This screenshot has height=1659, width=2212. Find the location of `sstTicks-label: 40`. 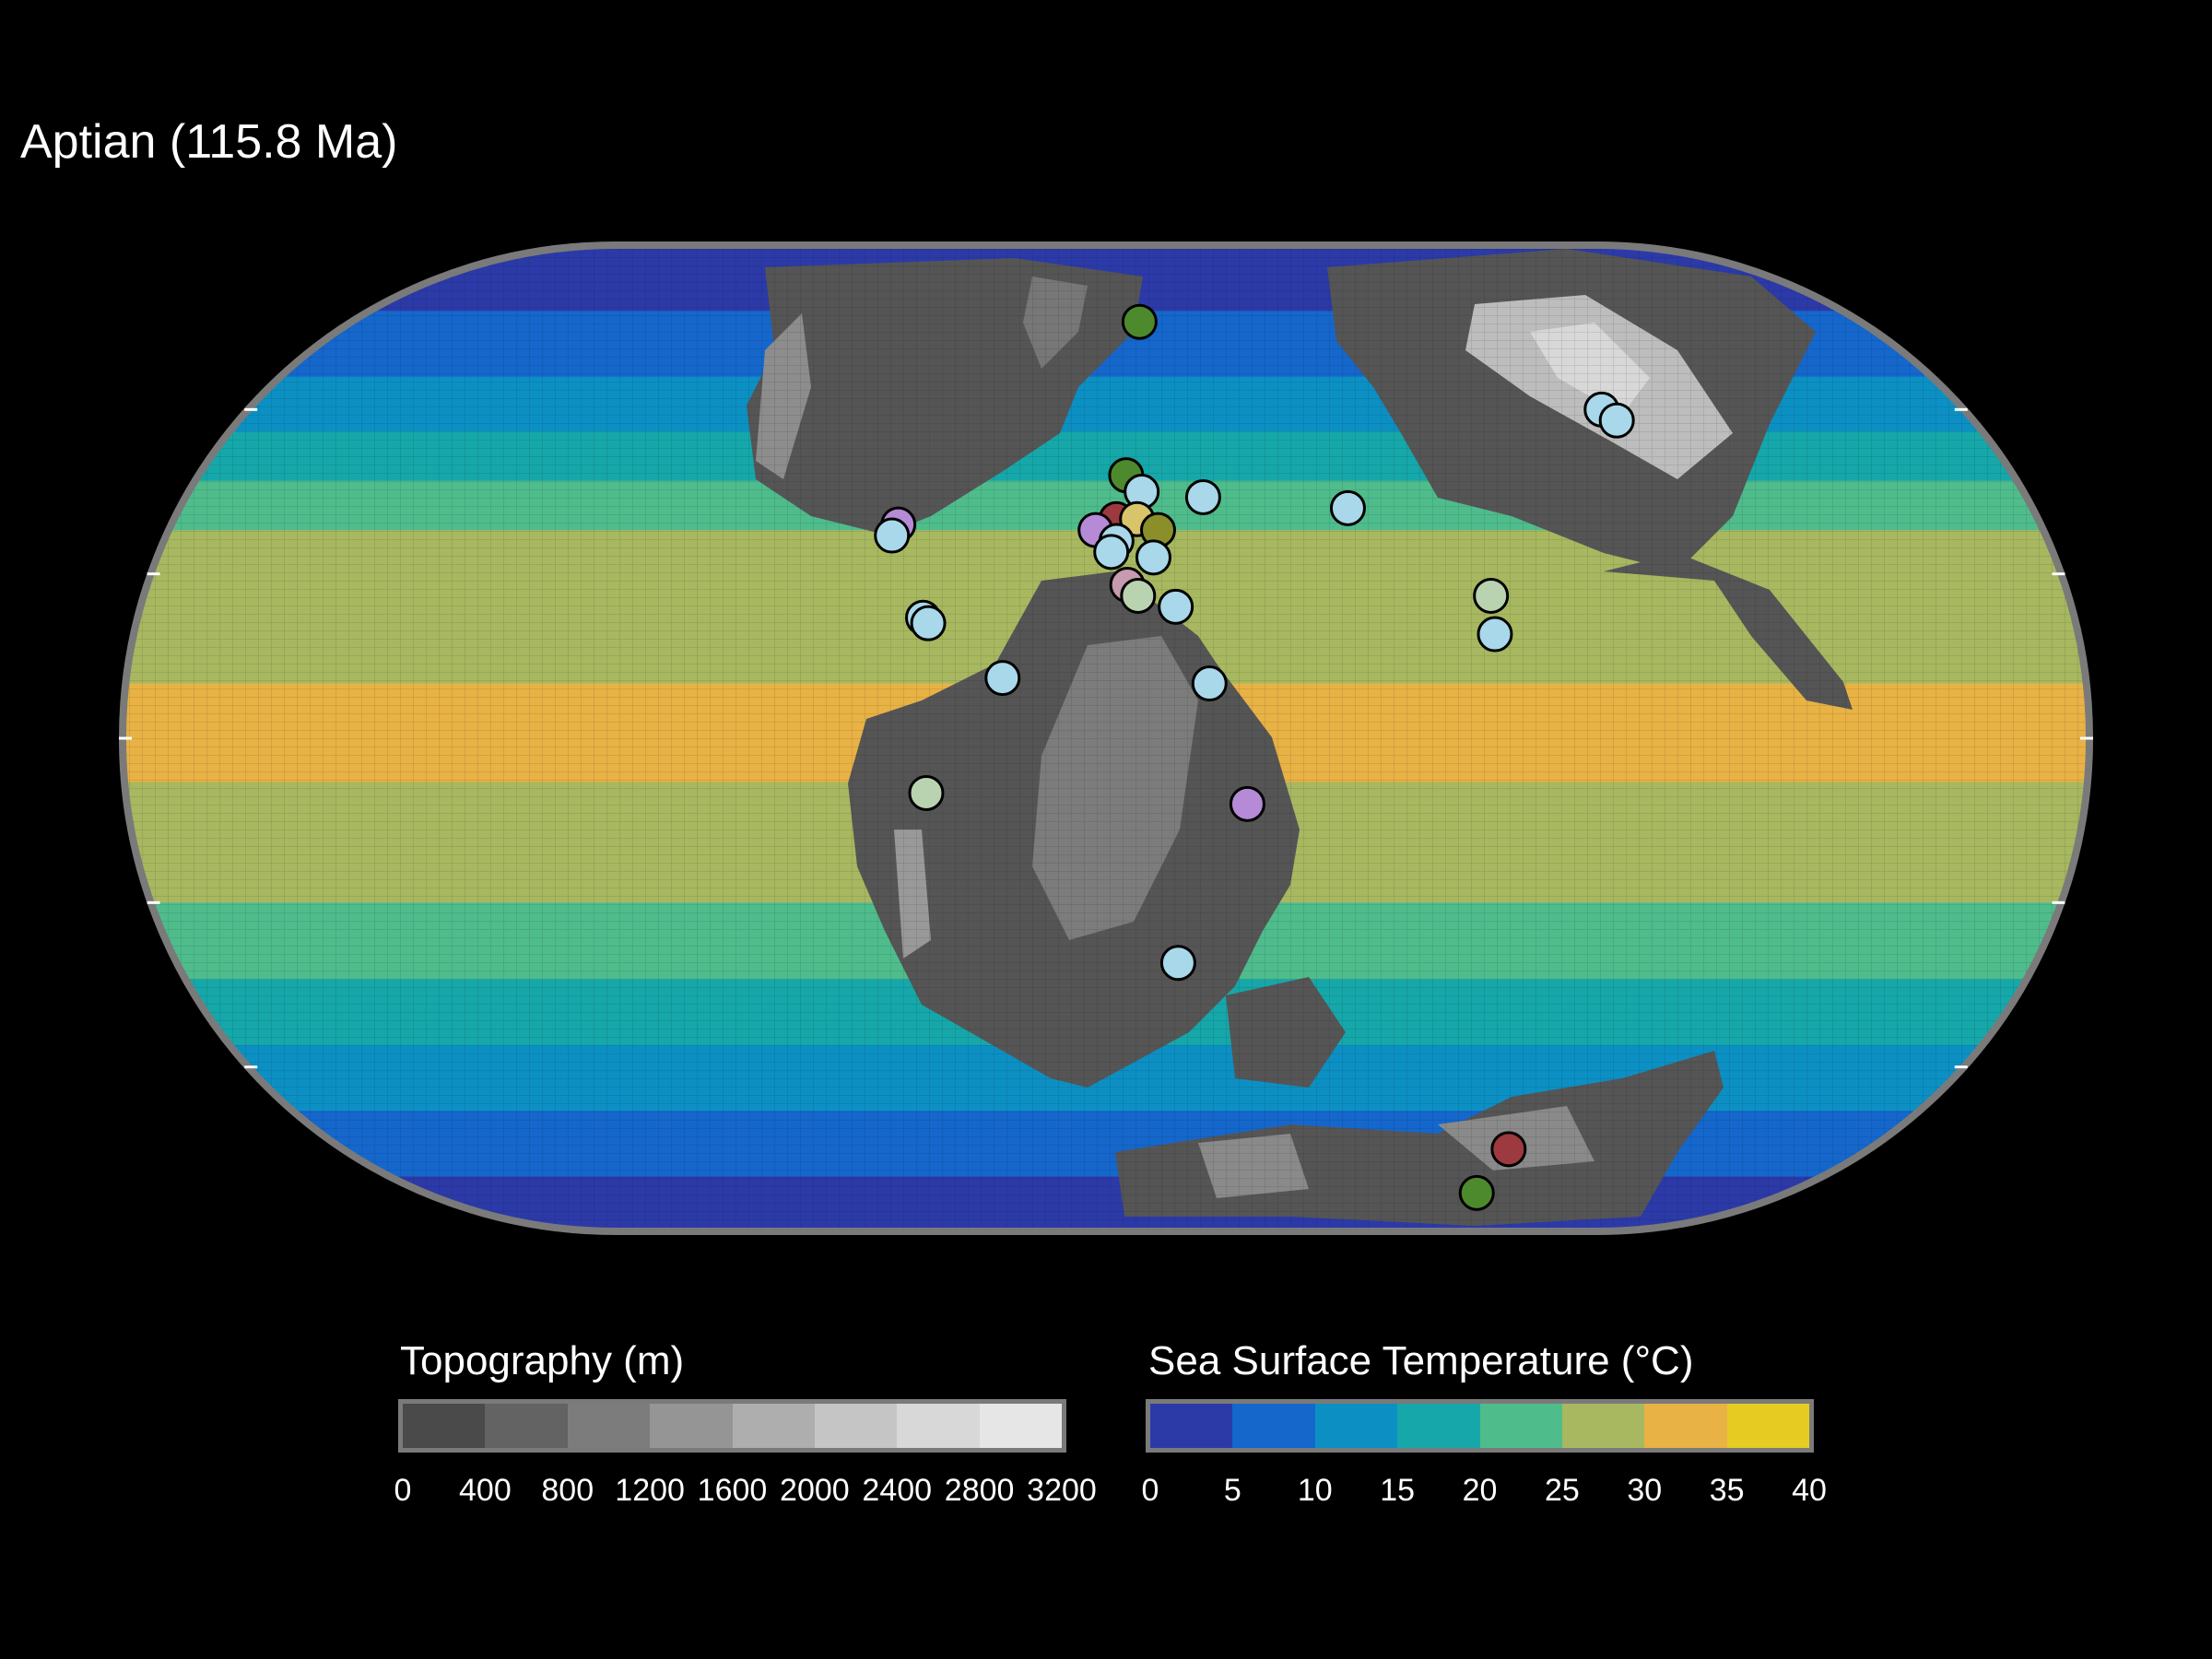

sstTicks-label: 40 is located at coordinates (1809, 1490).